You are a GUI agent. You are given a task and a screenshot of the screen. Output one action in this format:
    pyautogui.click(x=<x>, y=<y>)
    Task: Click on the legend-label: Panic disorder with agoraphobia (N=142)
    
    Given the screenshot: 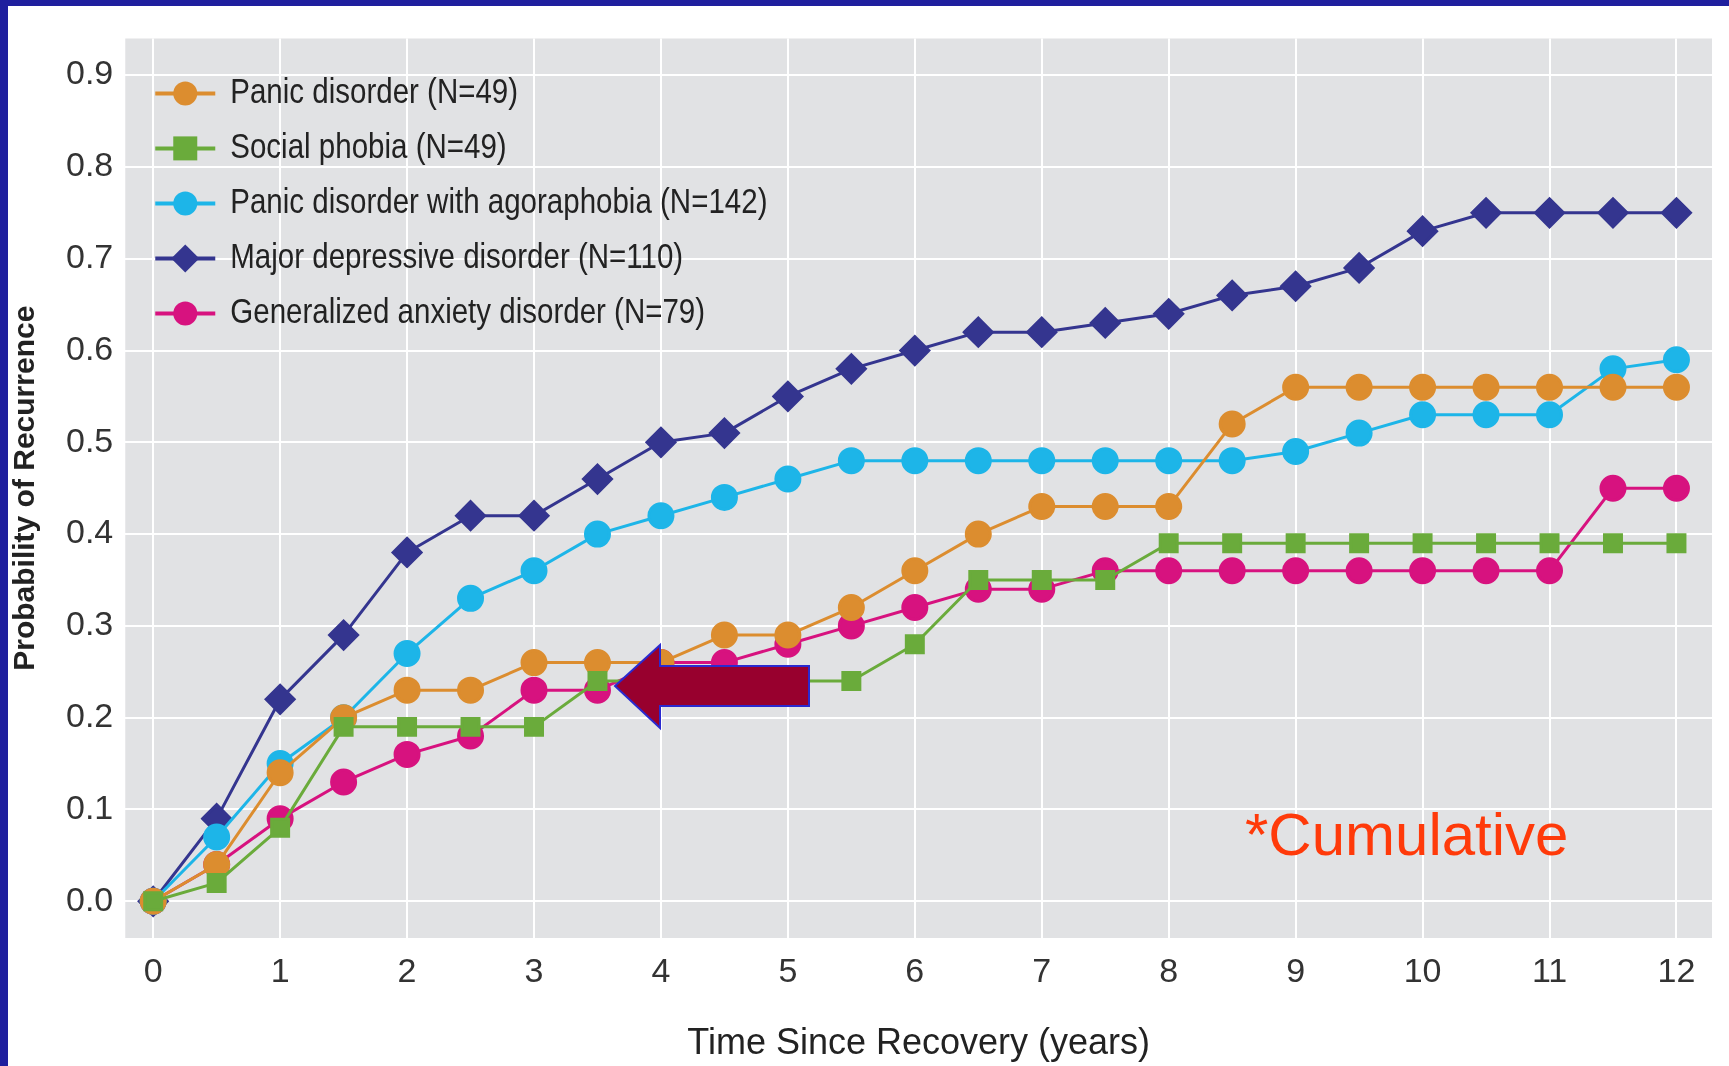 What is the action you would take?
    pyautogui.click(x=499, y=200)
    